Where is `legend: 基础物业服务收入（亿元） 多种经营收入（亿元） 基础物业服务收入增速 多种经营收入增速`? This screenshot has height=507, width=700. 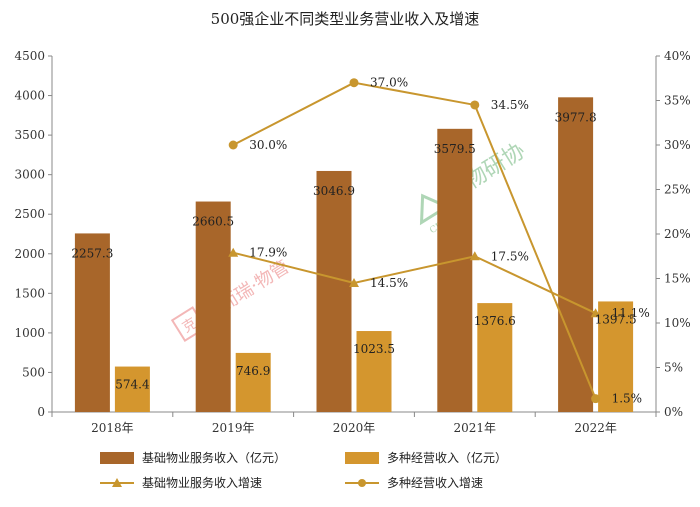 legend: 基础物业服务收入（亿元） 多种经营收入（亿元） 基础物业服务收入增速 多种经营收入增速 is located at coordinates (303, 470).